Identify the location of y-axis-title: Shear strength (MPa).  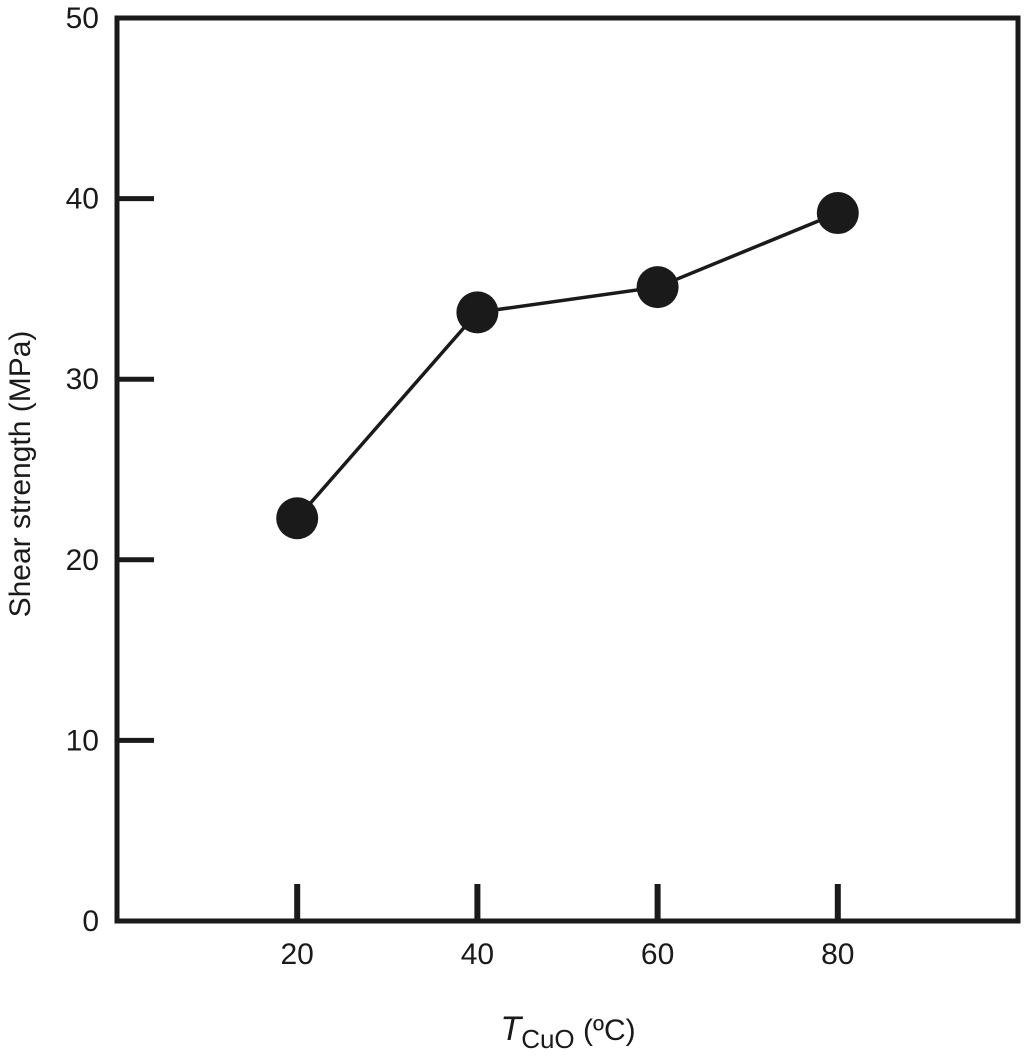
(20, 474).